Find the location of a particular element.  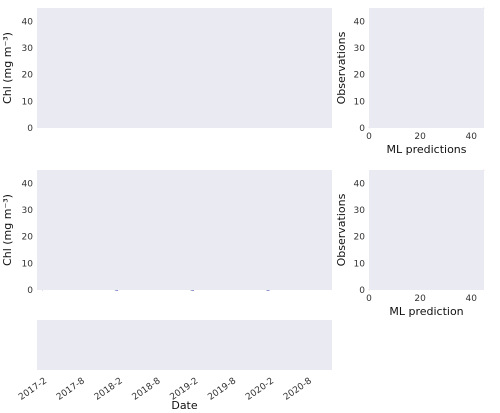

panel-d-background is located at coordinates (426, 230).